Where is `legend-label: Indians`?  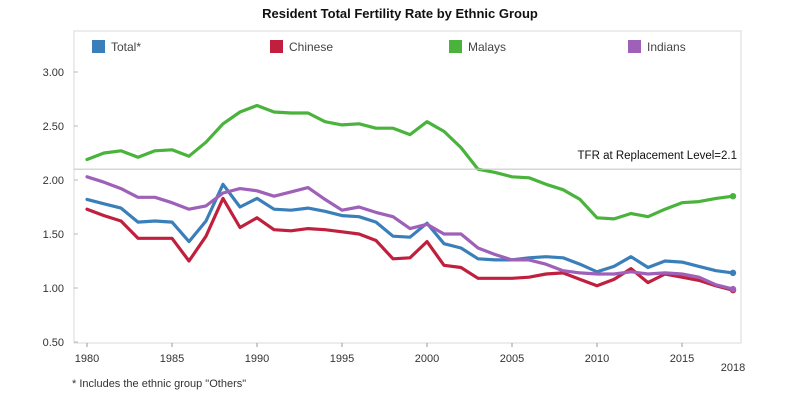 legend-label: Indians is located at coordinates (666, 47).